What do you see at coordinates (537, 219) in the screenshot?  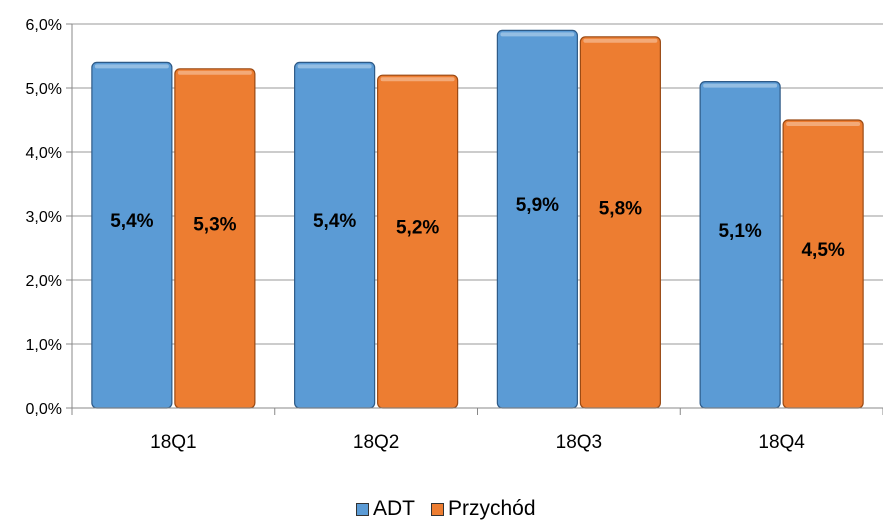 I see `bar-adt-18q3` at bounding box center [537, 219].